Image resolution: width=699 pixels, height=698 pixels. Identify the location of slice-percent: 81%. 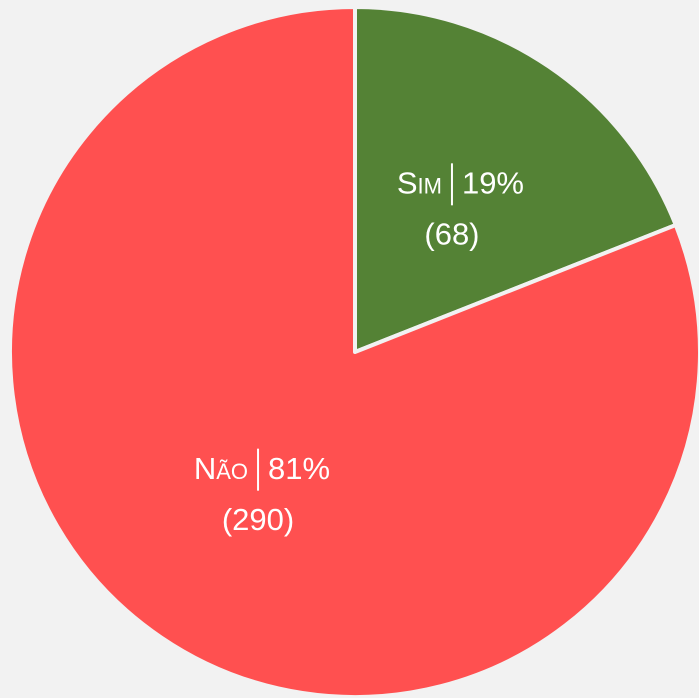
(299, 468).